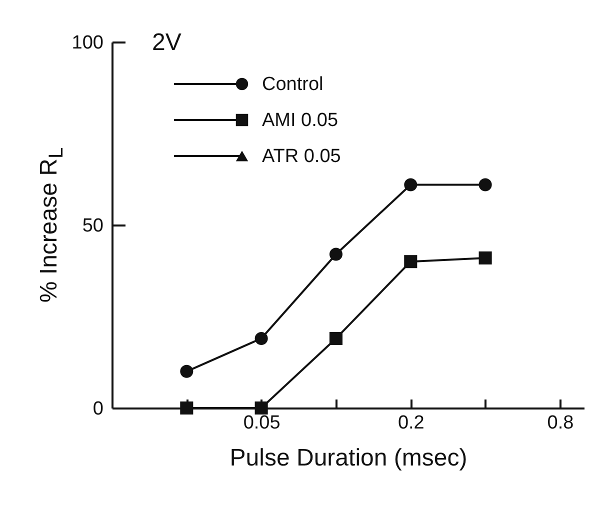  I want to click on legend-label: AMI 0.05, so click(300, 120).